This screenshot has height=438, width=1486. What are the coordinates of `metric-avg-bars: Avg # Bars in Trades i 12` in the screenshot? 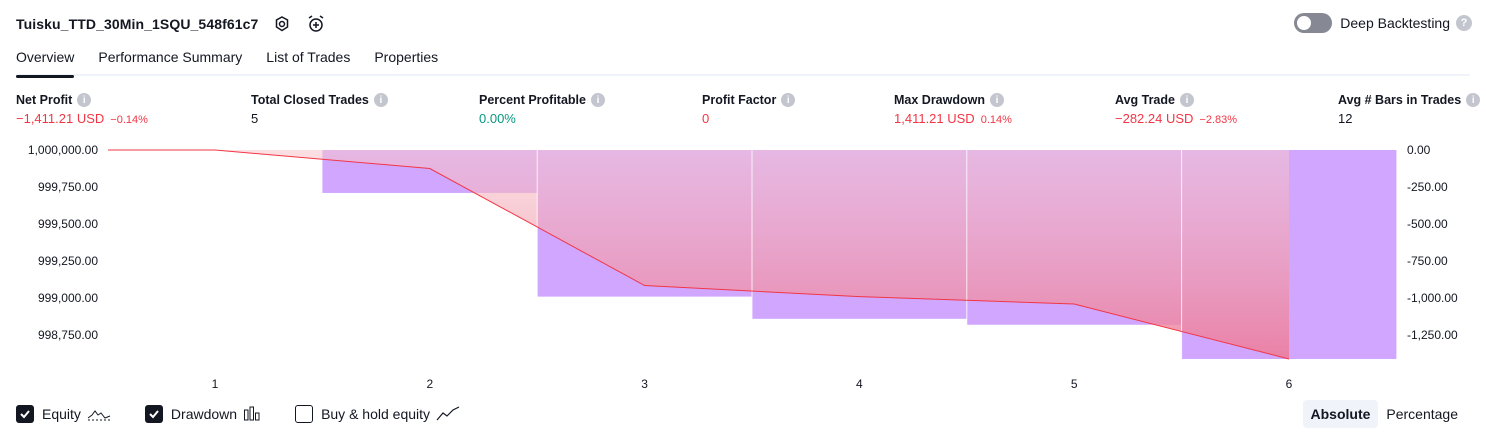 It's located at (1409, 109).